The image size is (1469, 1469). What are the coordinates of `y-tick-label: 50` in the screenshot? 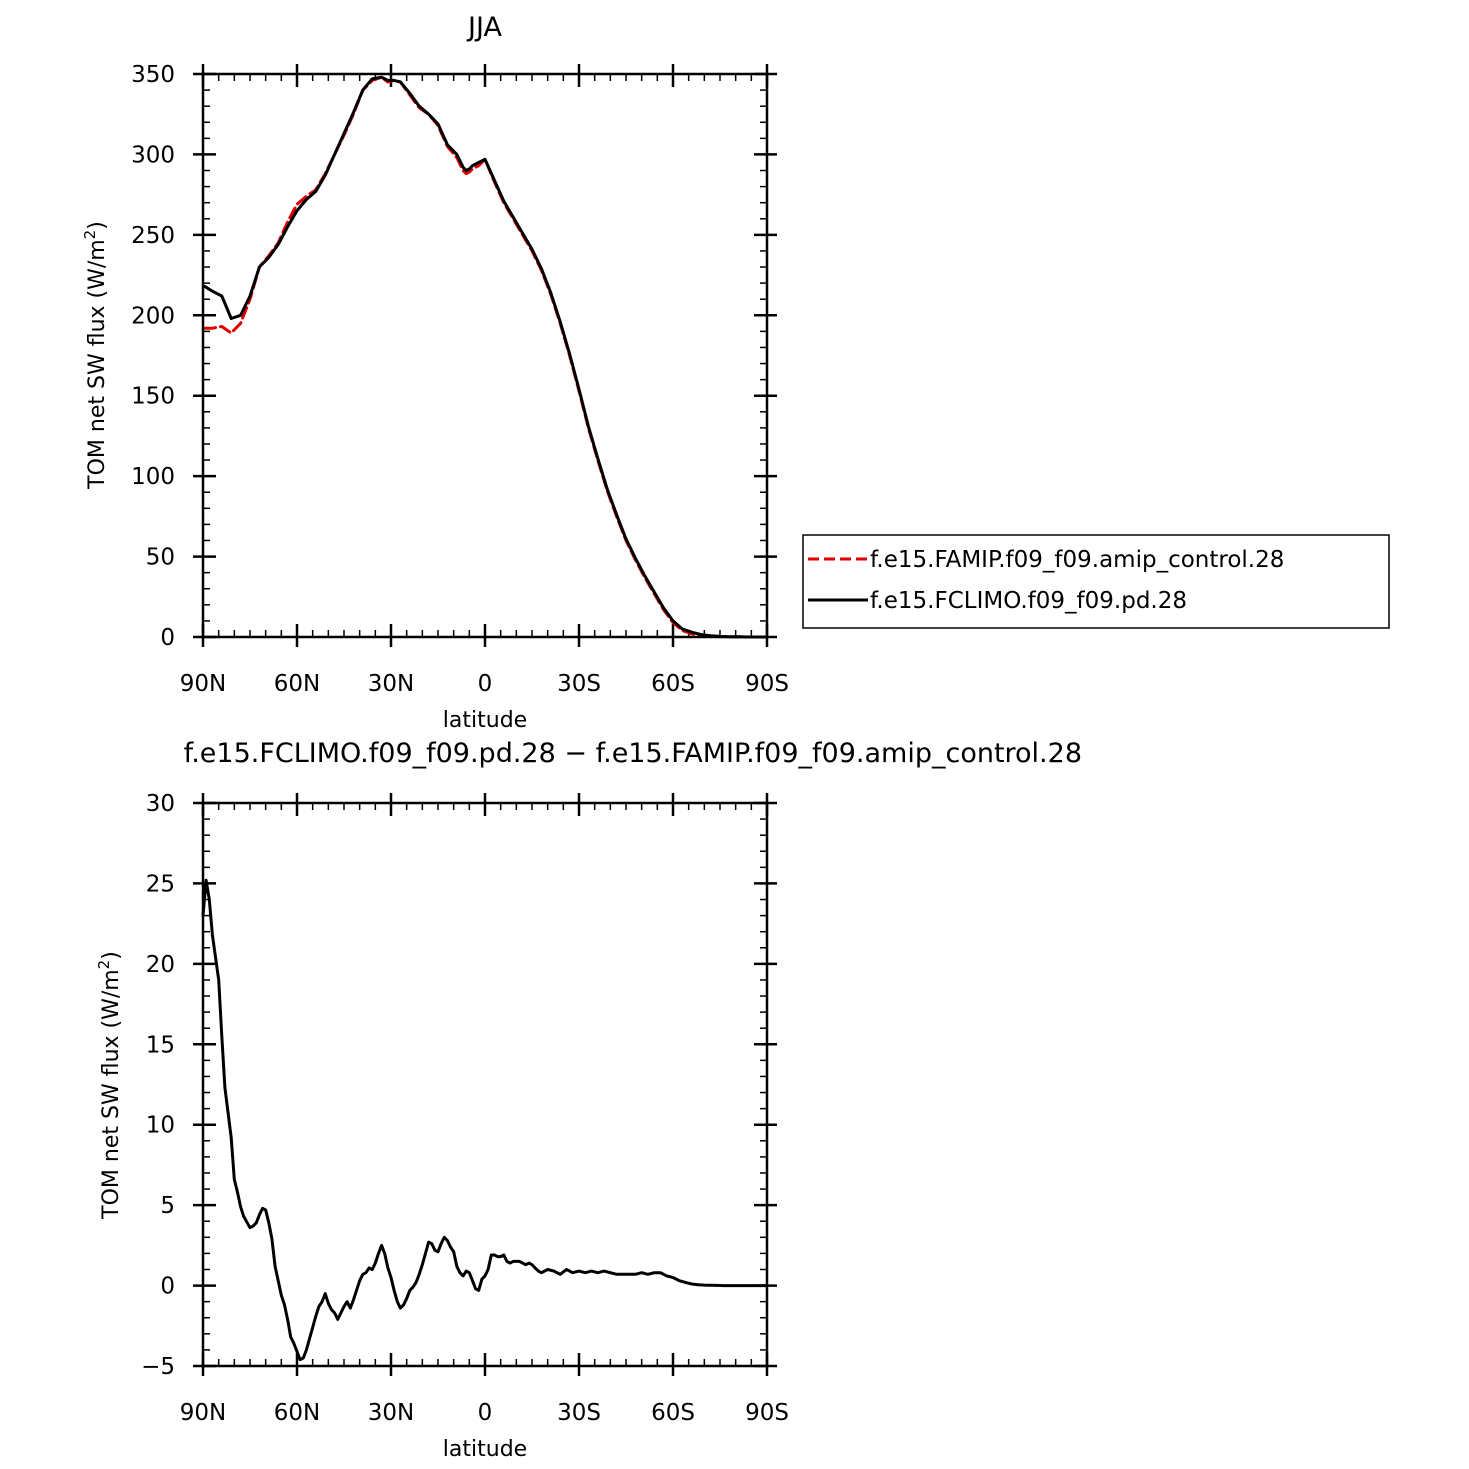 It's located at (160, 558).